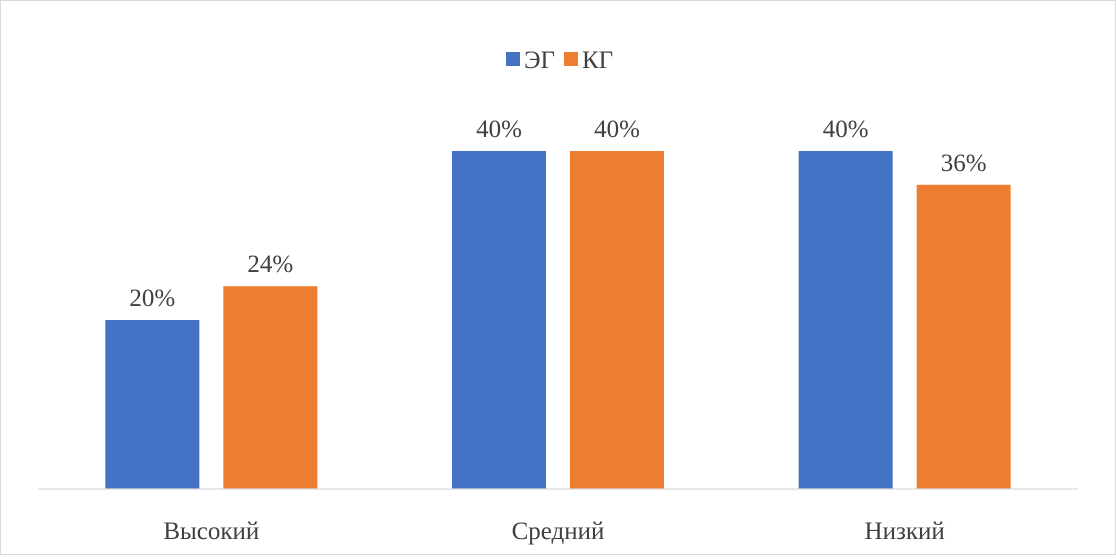  I want to click on bar-ЭГ-Низкий, so click(845, 320).